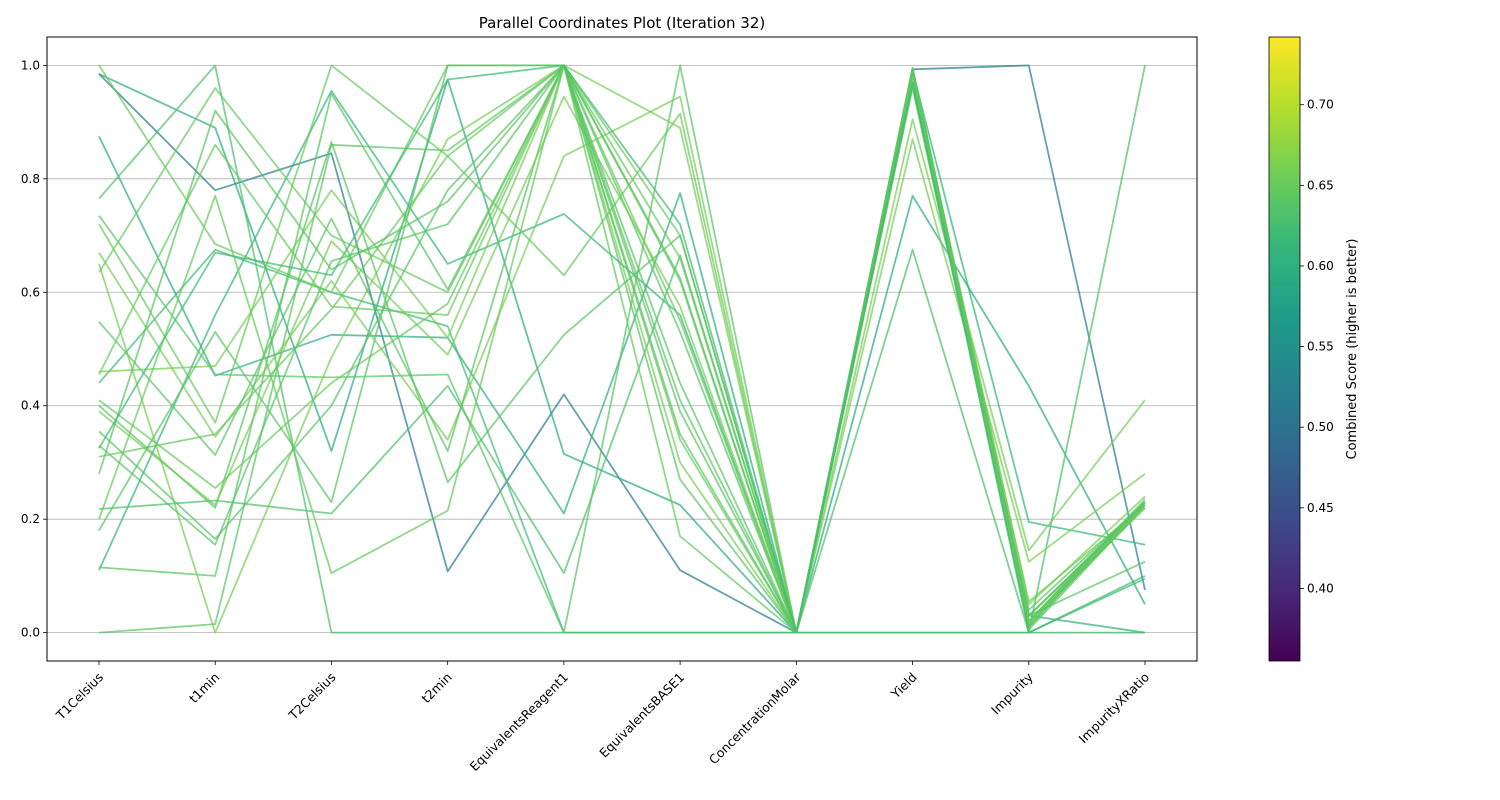 Image resolution: width=1500 pixels, height=800 pixels. I want to click on x-tick-label: EquivalentsBASE1, so click(641, 715).